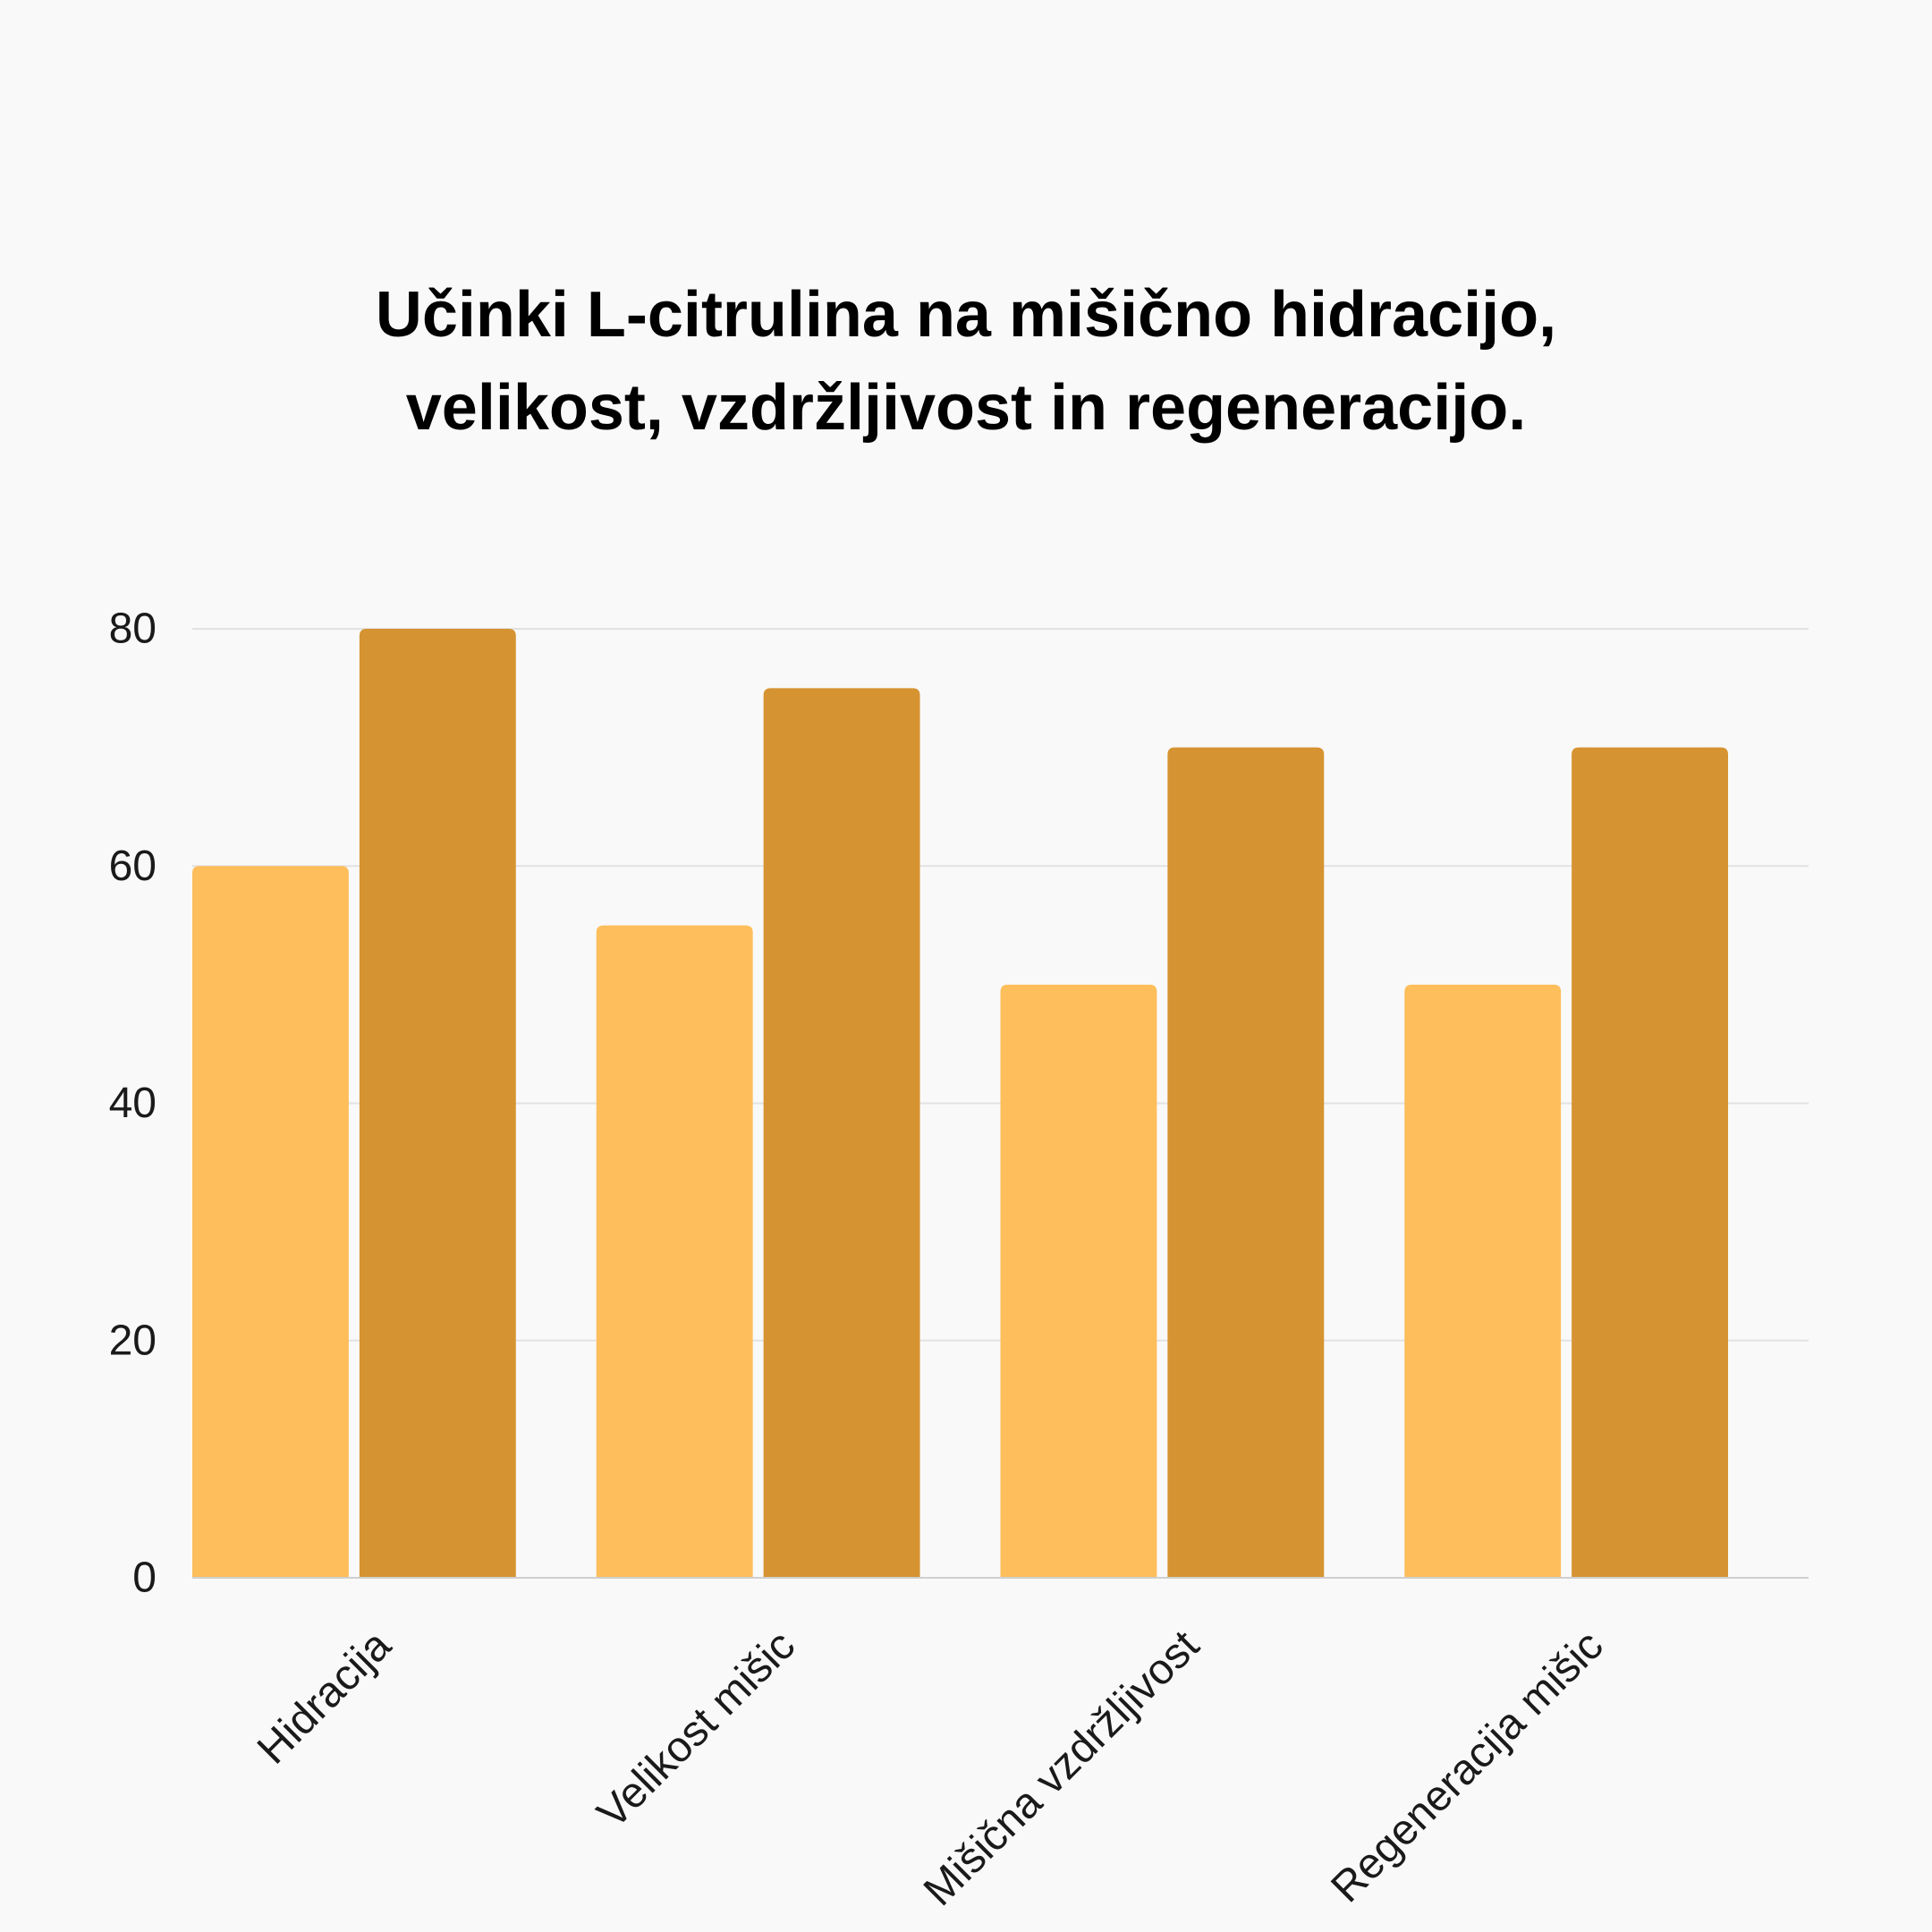  What do you see at coordinates (133, 1340) in the screenshot?
I see `y-tick-label: 20` at bounding box center [133, 1340].